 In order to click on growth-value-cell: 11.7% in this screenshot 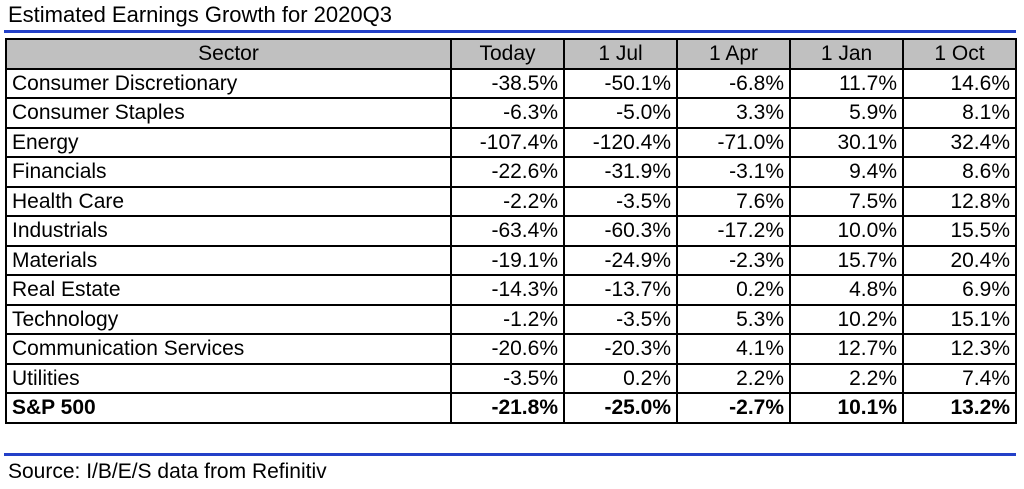, I will do `click(846, 83)`.